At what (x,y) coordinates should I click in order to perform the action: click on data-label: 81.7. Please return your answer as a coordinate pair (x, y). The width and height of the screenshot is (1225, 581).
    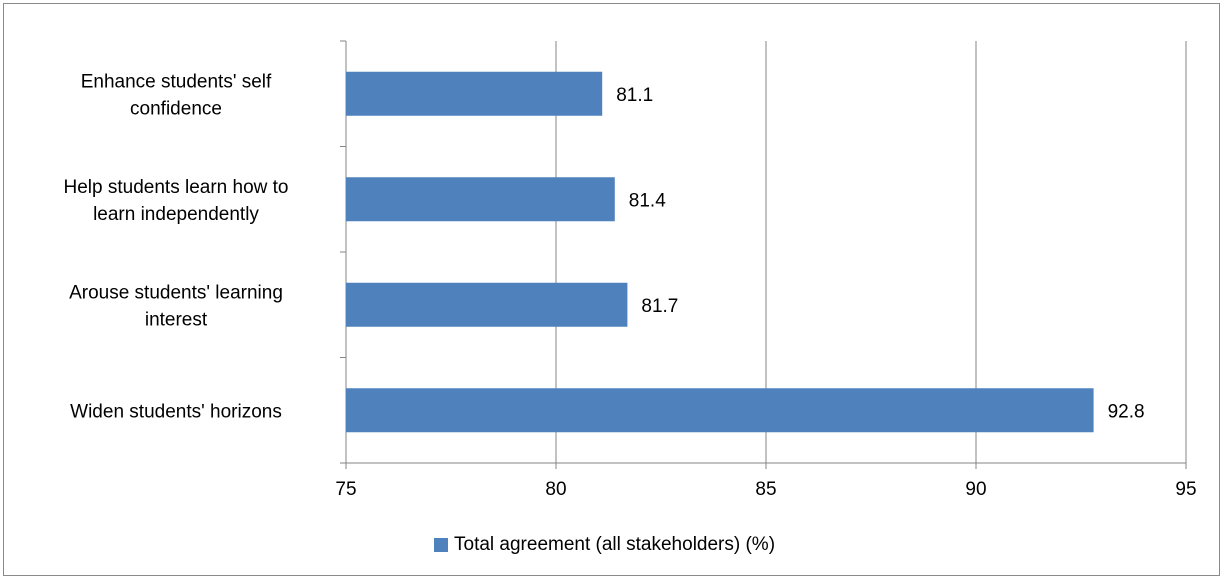
    Looking at the image, I should click on (659, 306).